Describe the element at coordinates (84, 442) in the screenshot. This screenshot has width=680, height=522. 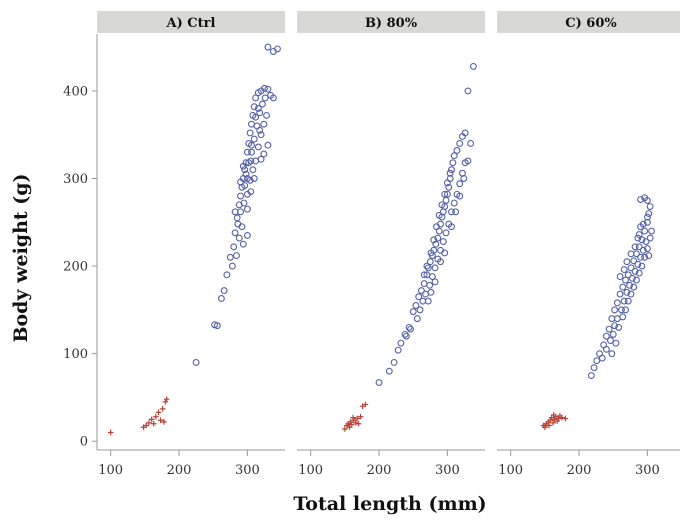
I see `y-tick-label: 0` at that location.